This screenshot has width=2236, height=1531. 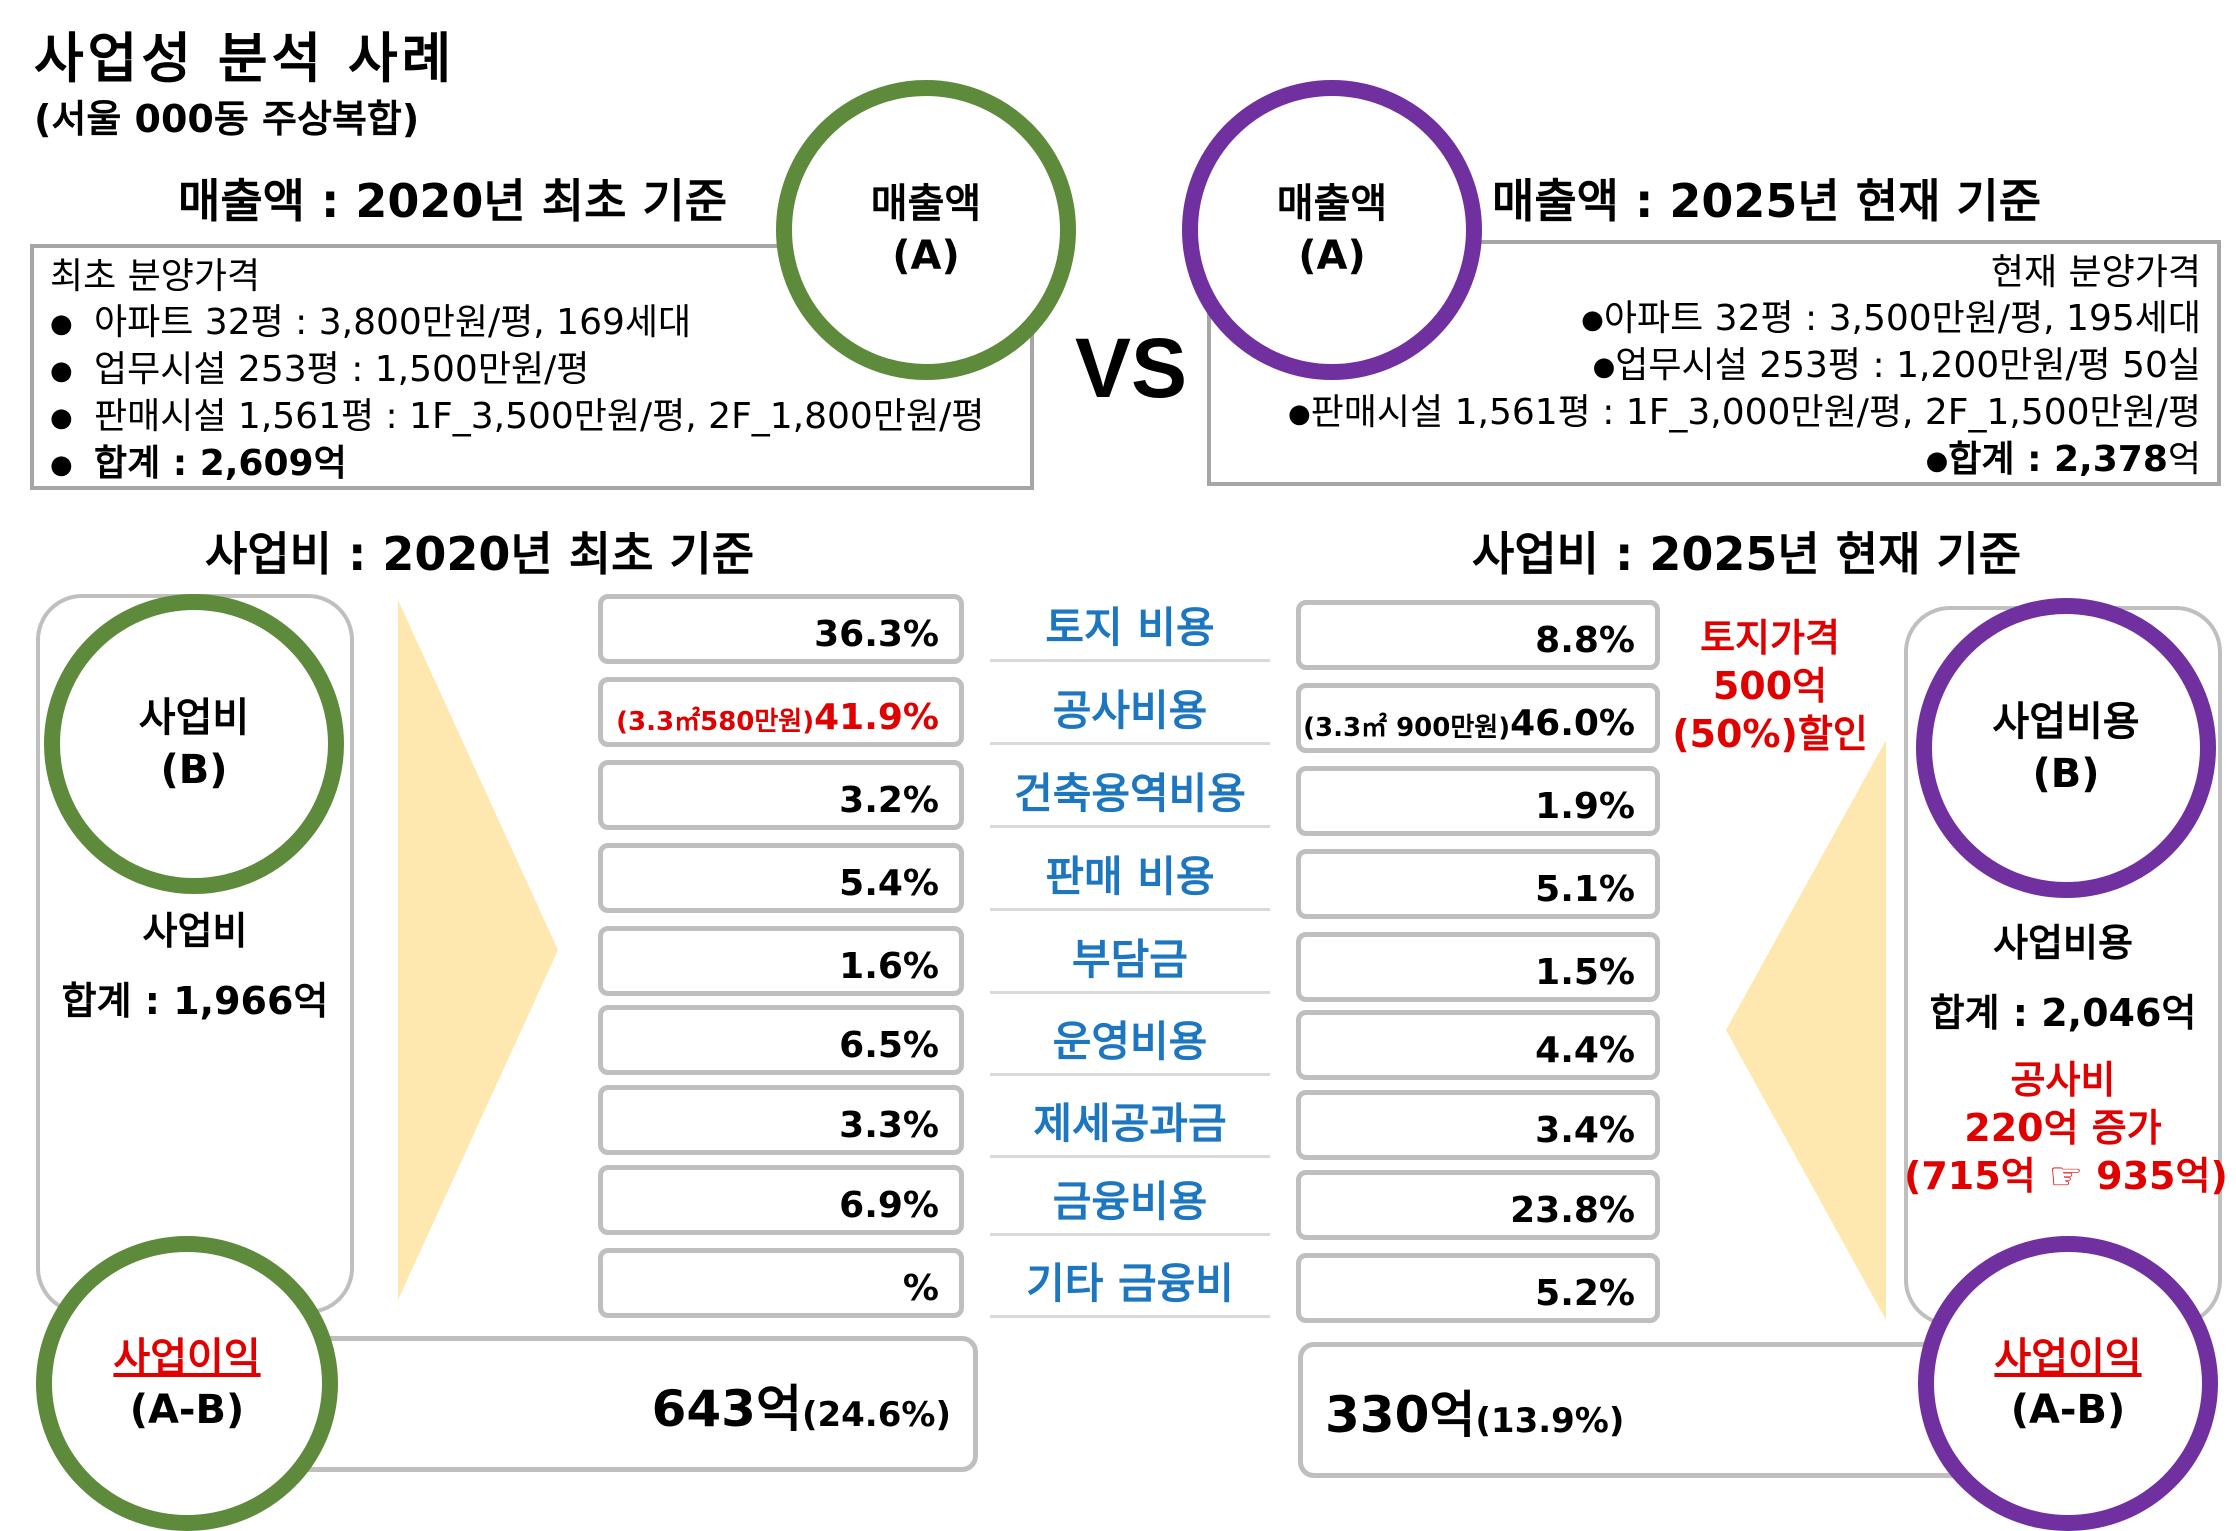 I want to click on right-row-5: 4.4%, so click(x=1478, y=1045).